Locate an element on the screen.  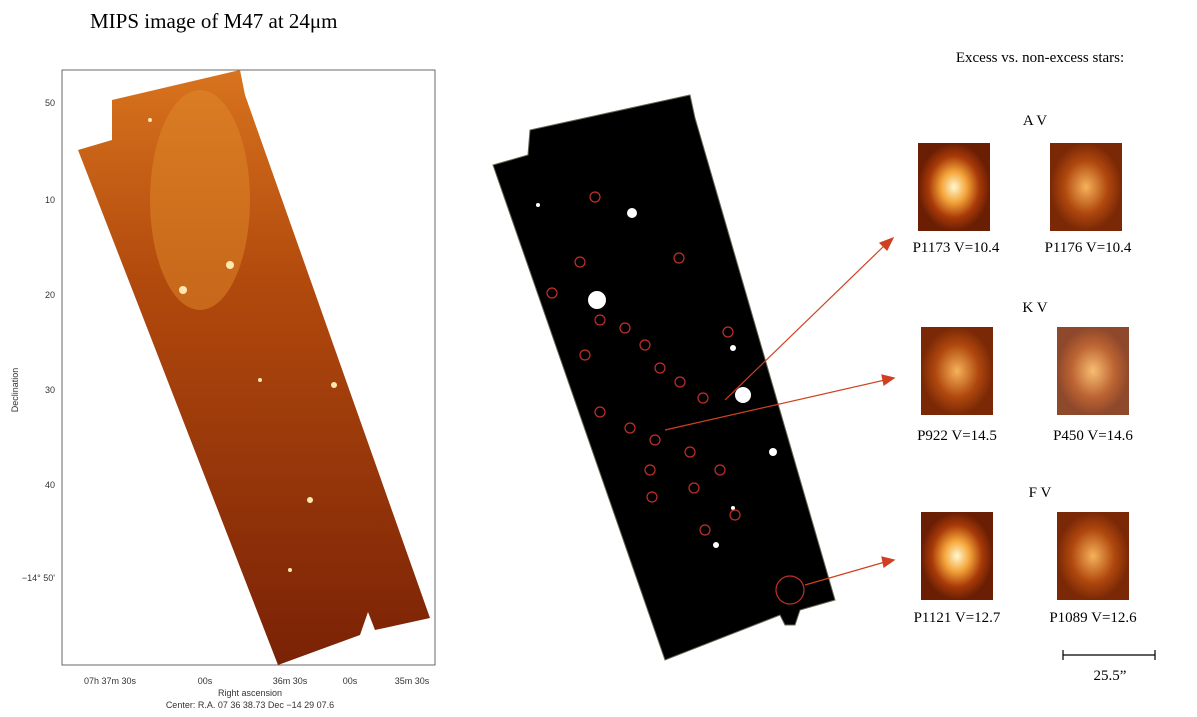
nebula is located at coordinates (200, 200).